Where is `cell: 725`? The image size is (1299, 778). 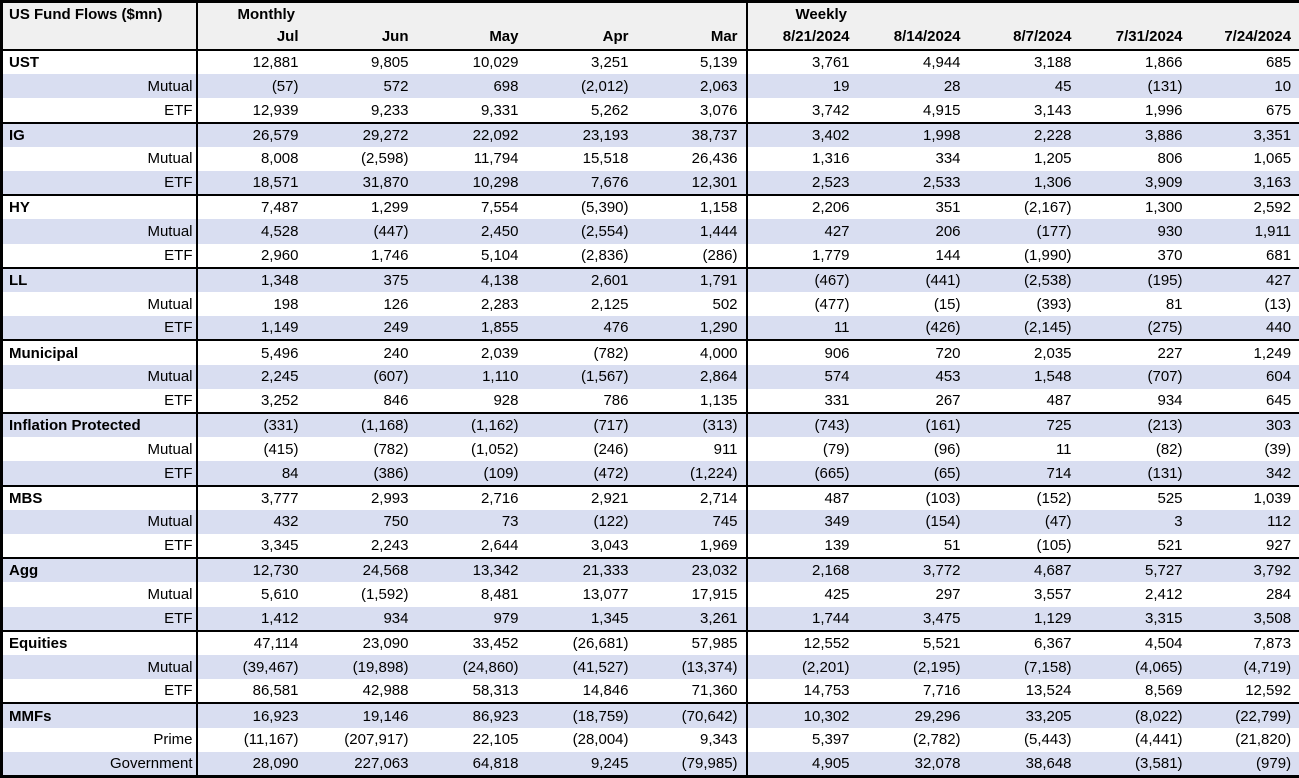 cell: 725 is located at coordinates (1024, 425).